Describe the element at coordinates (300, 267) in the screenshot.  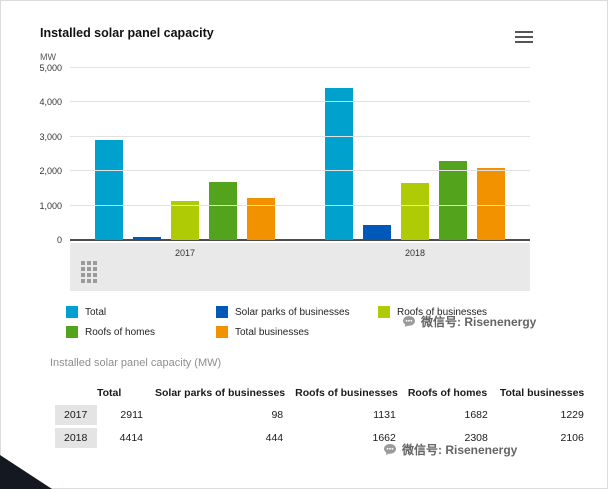
I see `time-slider-band: 2017 2018` at that location.